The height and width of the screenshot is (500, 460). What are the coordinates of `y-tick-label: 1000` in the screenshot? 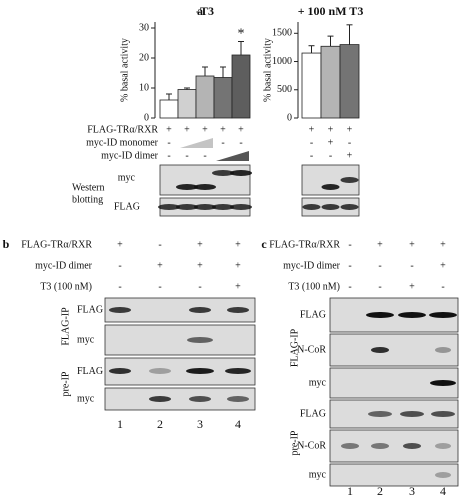 It's located at (282, 61).